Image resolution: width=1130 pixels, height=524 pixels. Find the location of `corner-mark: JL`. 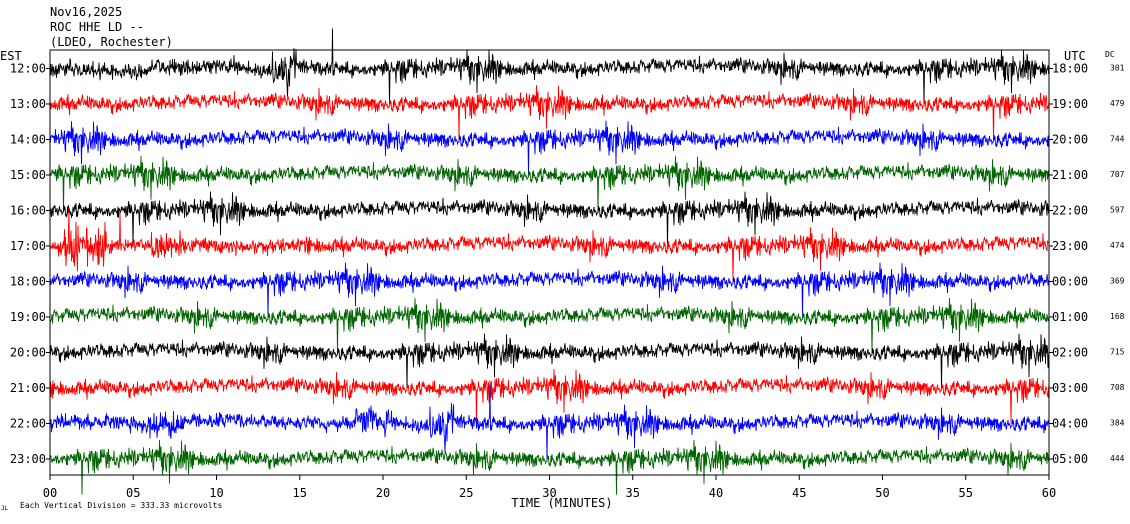

corner-mark: JL is located at coordinates (5, 508).